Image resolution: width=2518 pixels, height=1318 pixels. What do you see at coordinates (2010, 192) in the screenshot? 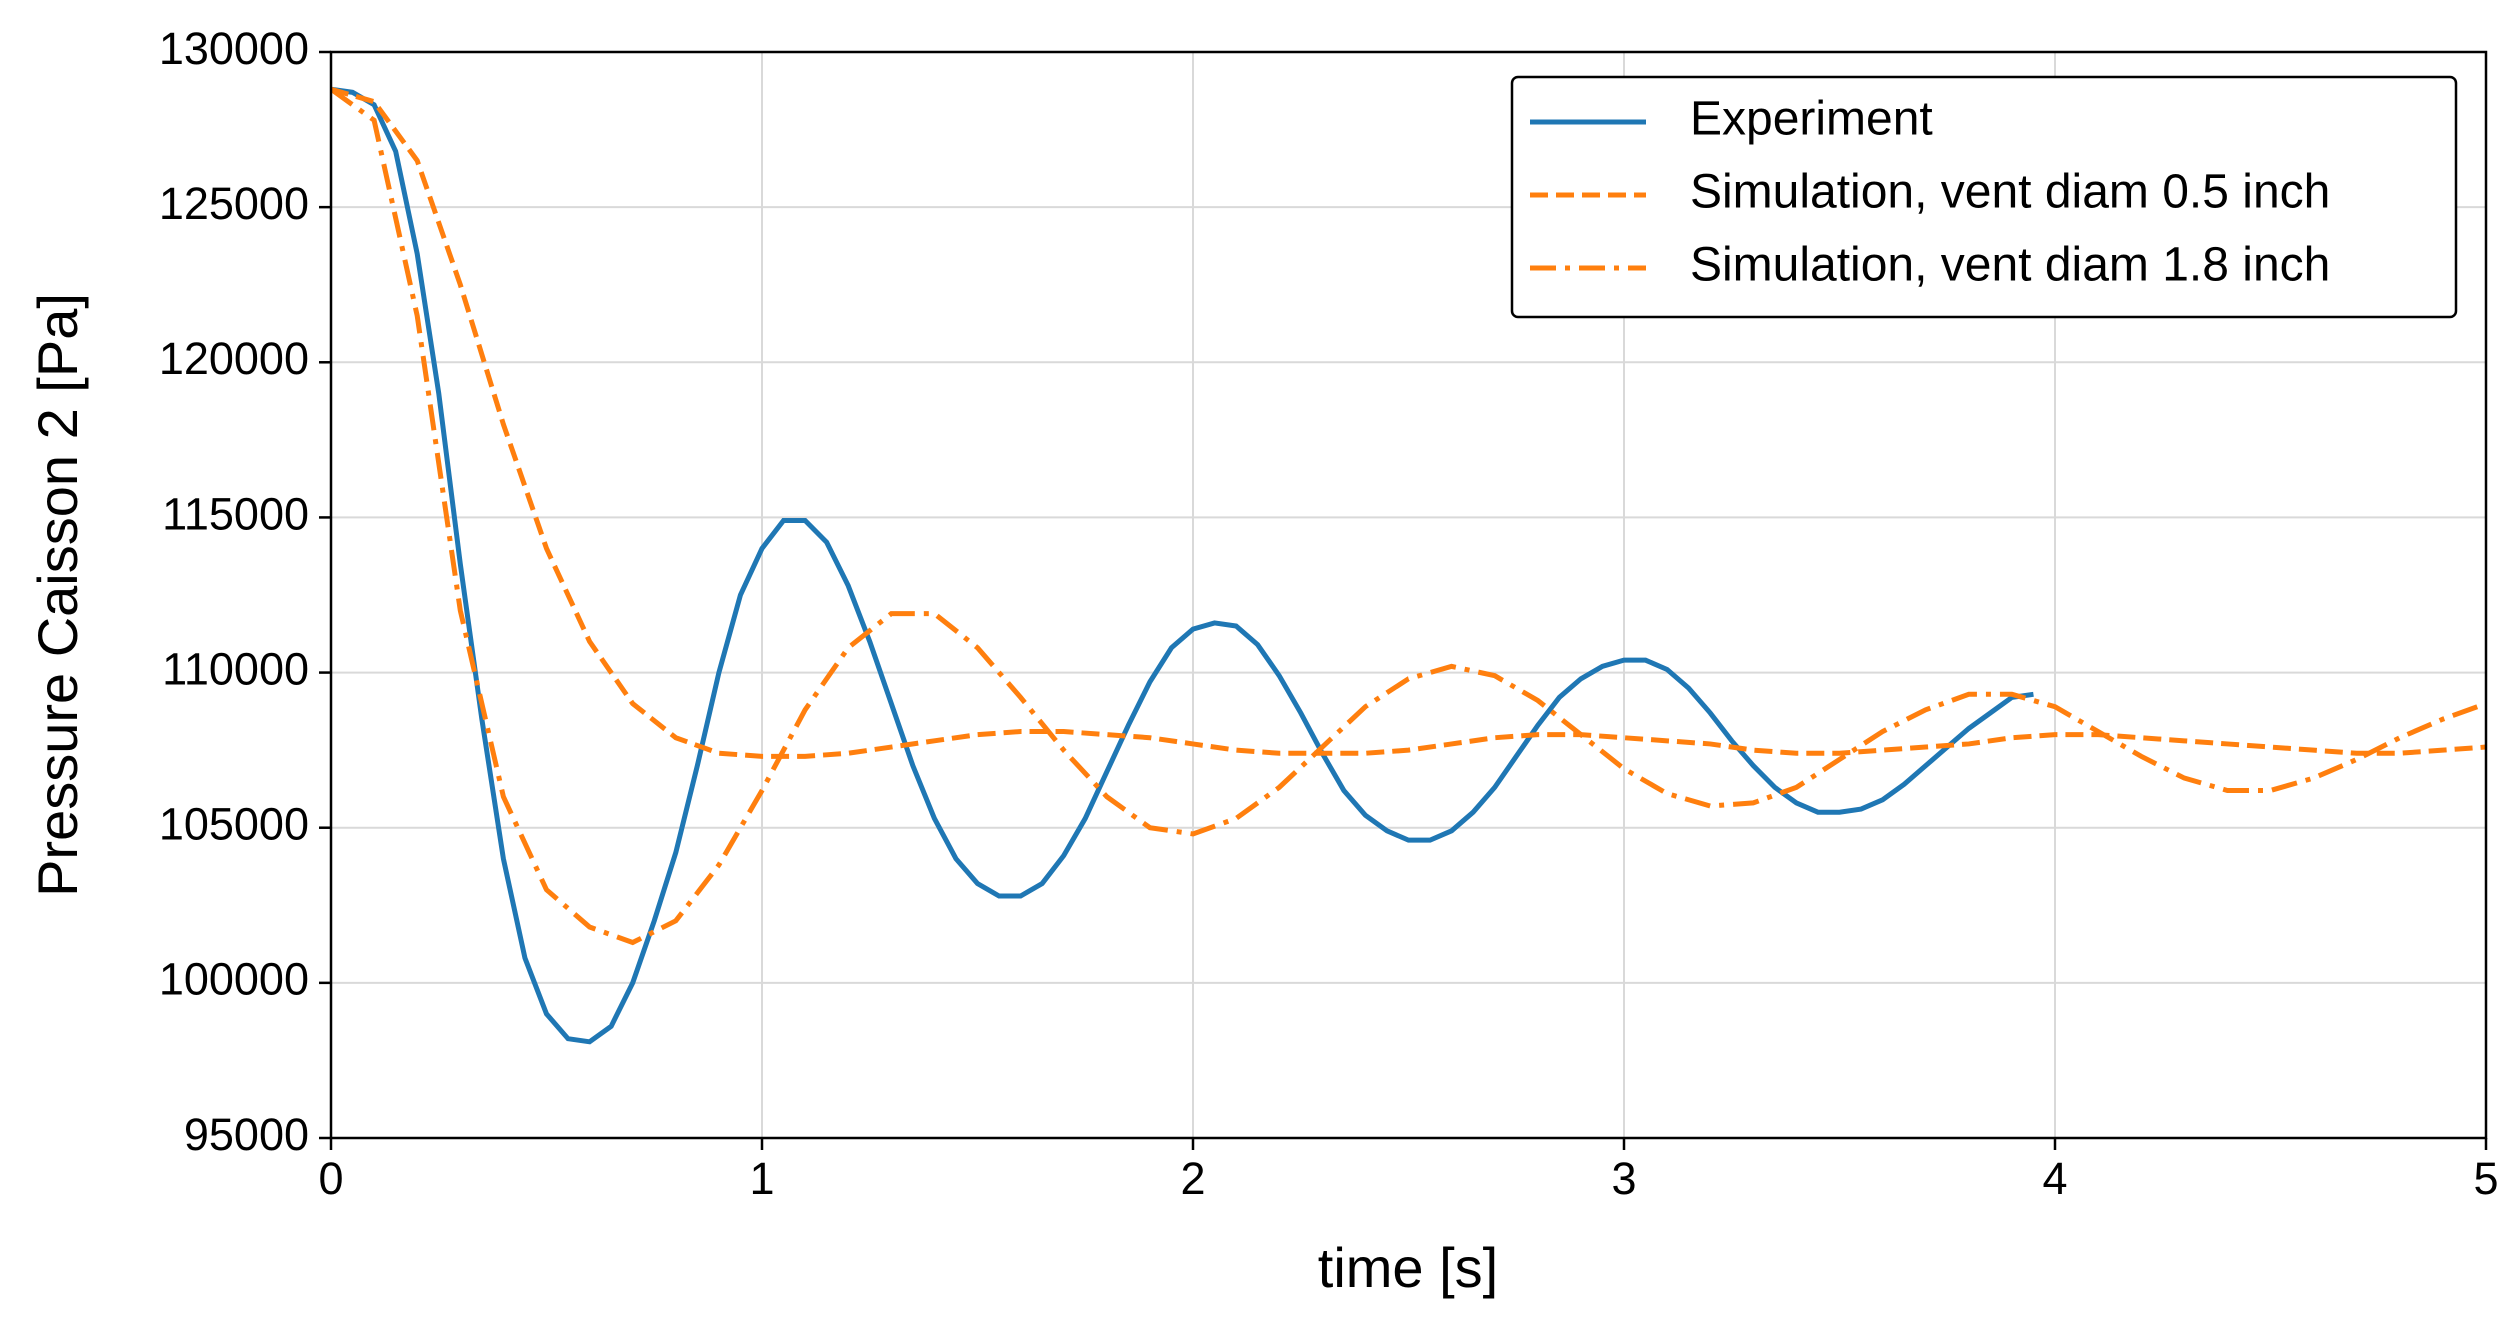
I see `legend-label: Simulation, vent diam 0.5 inch` at bounding box center [2010, 192].